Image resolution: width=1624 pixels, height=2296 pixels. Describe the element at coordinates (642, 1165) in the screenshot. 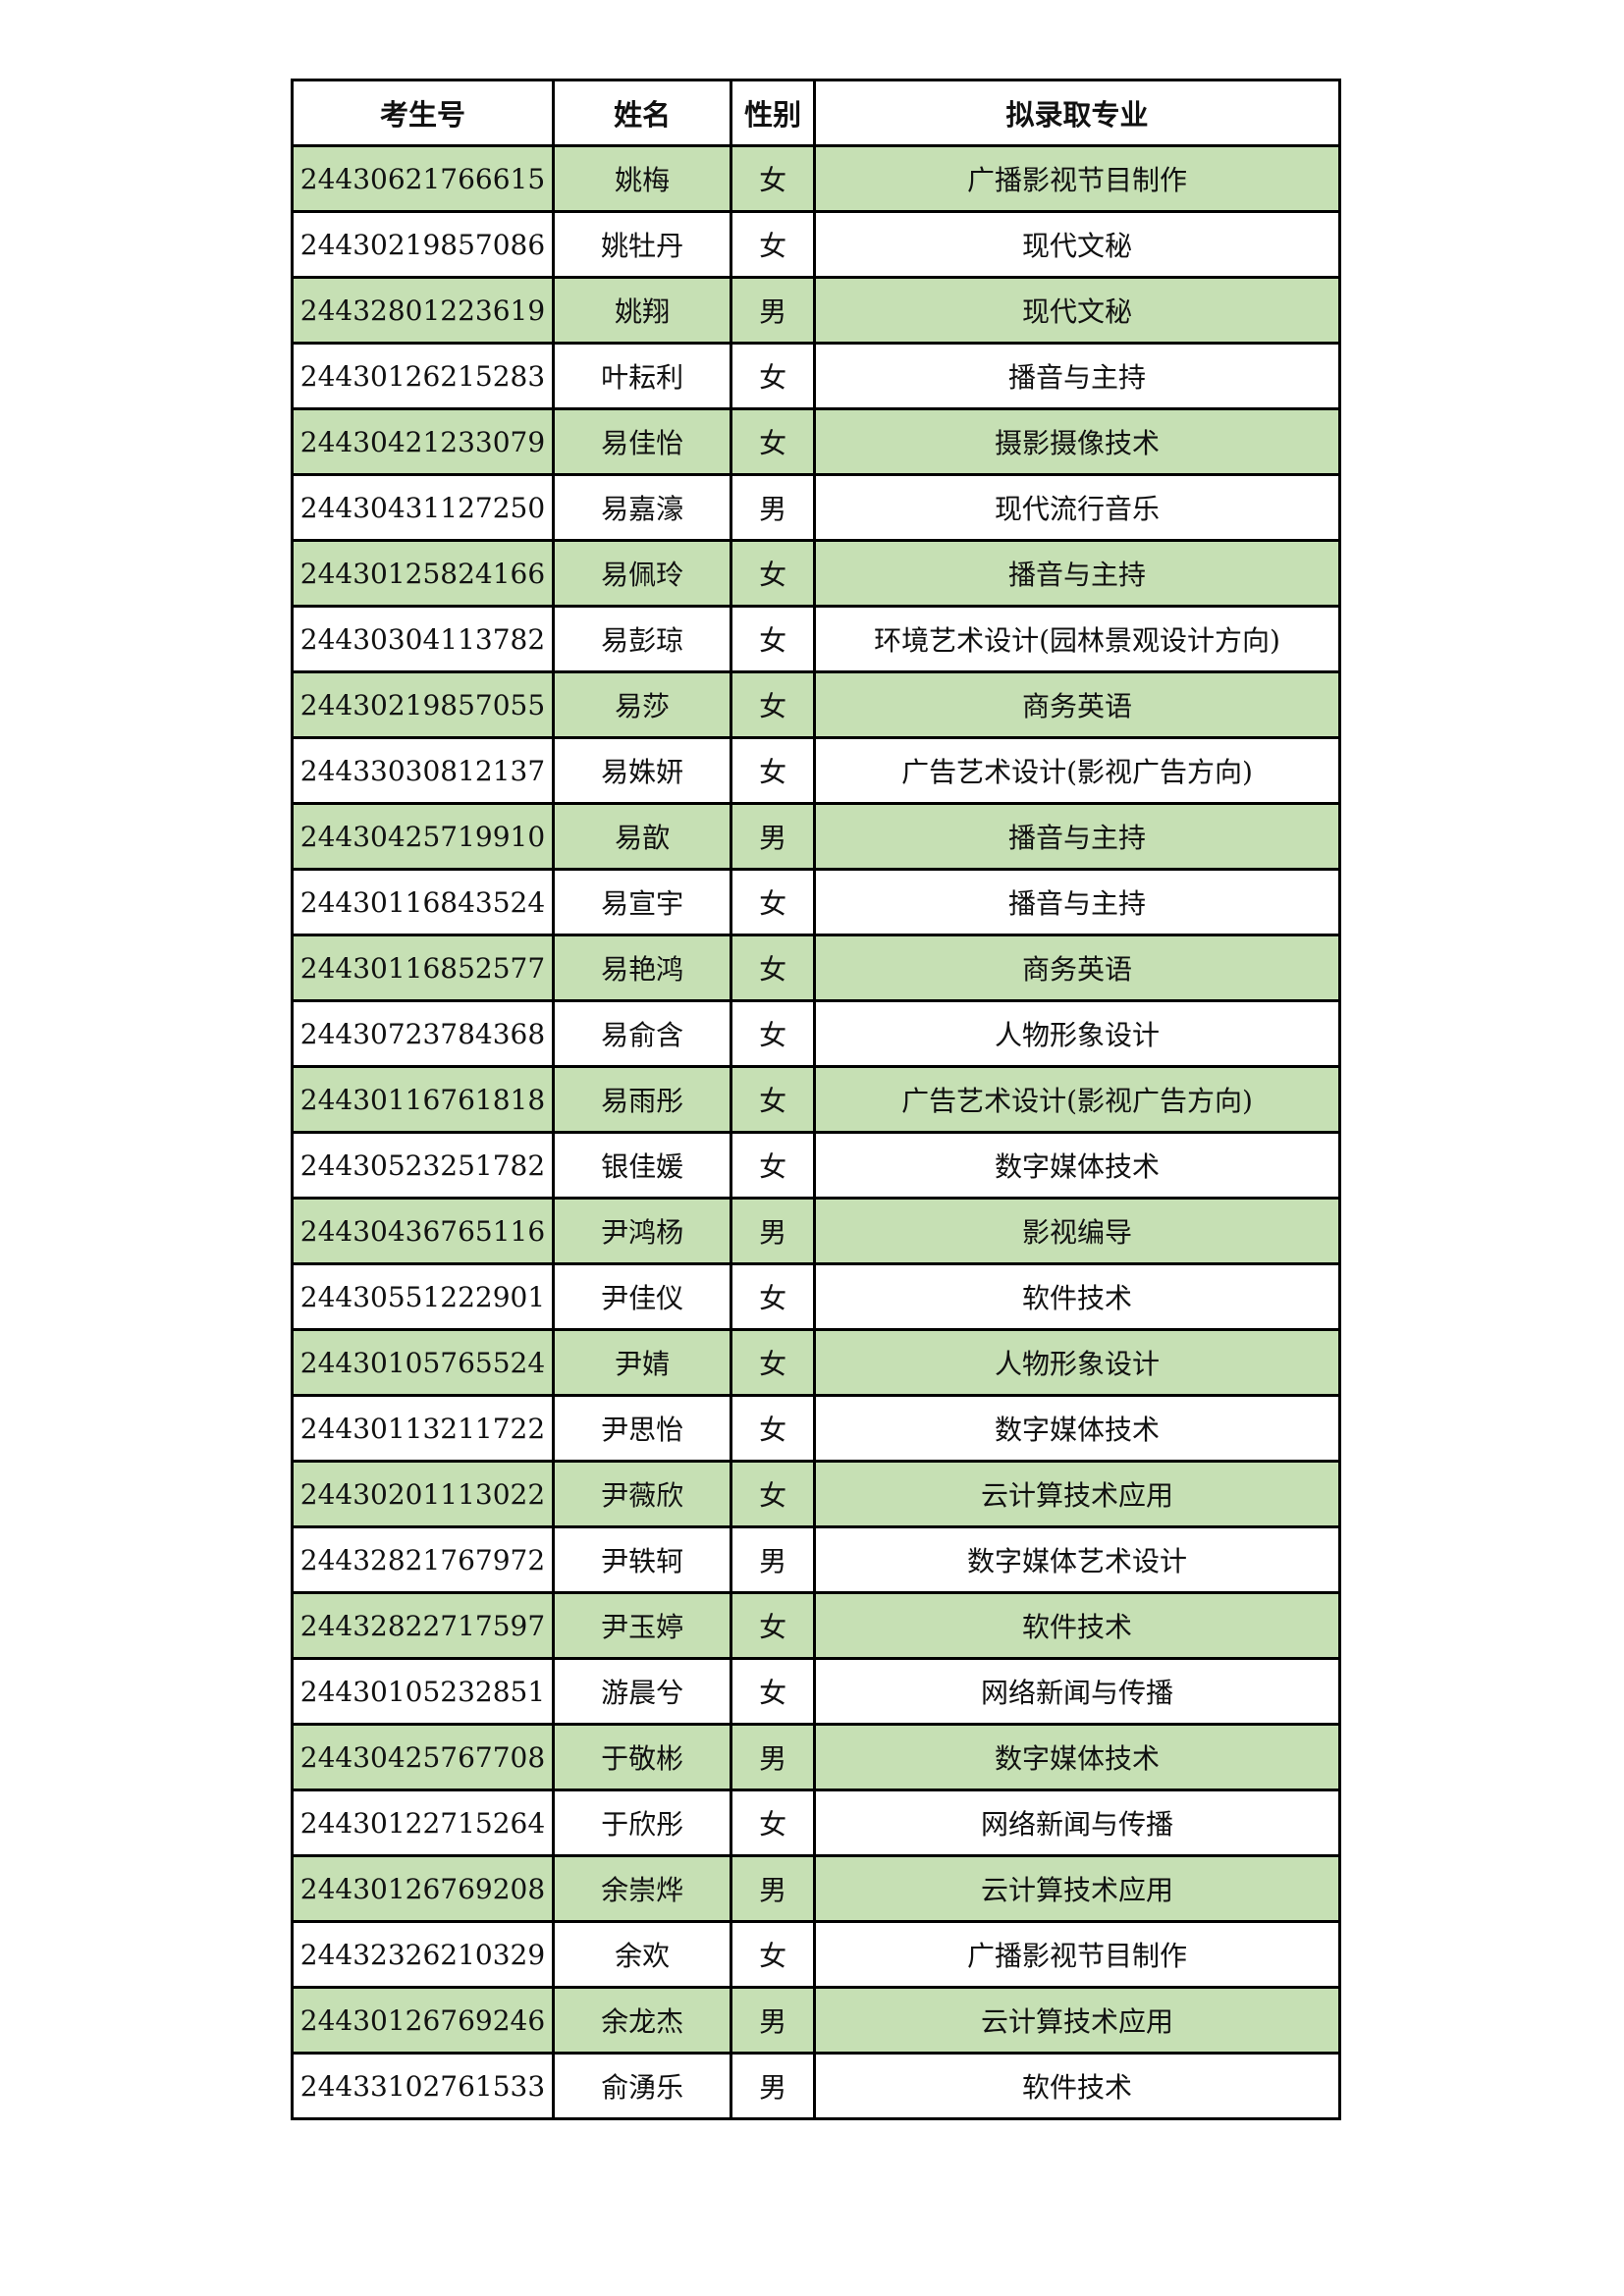

I see `cell-name: 银佳媛` at that location.